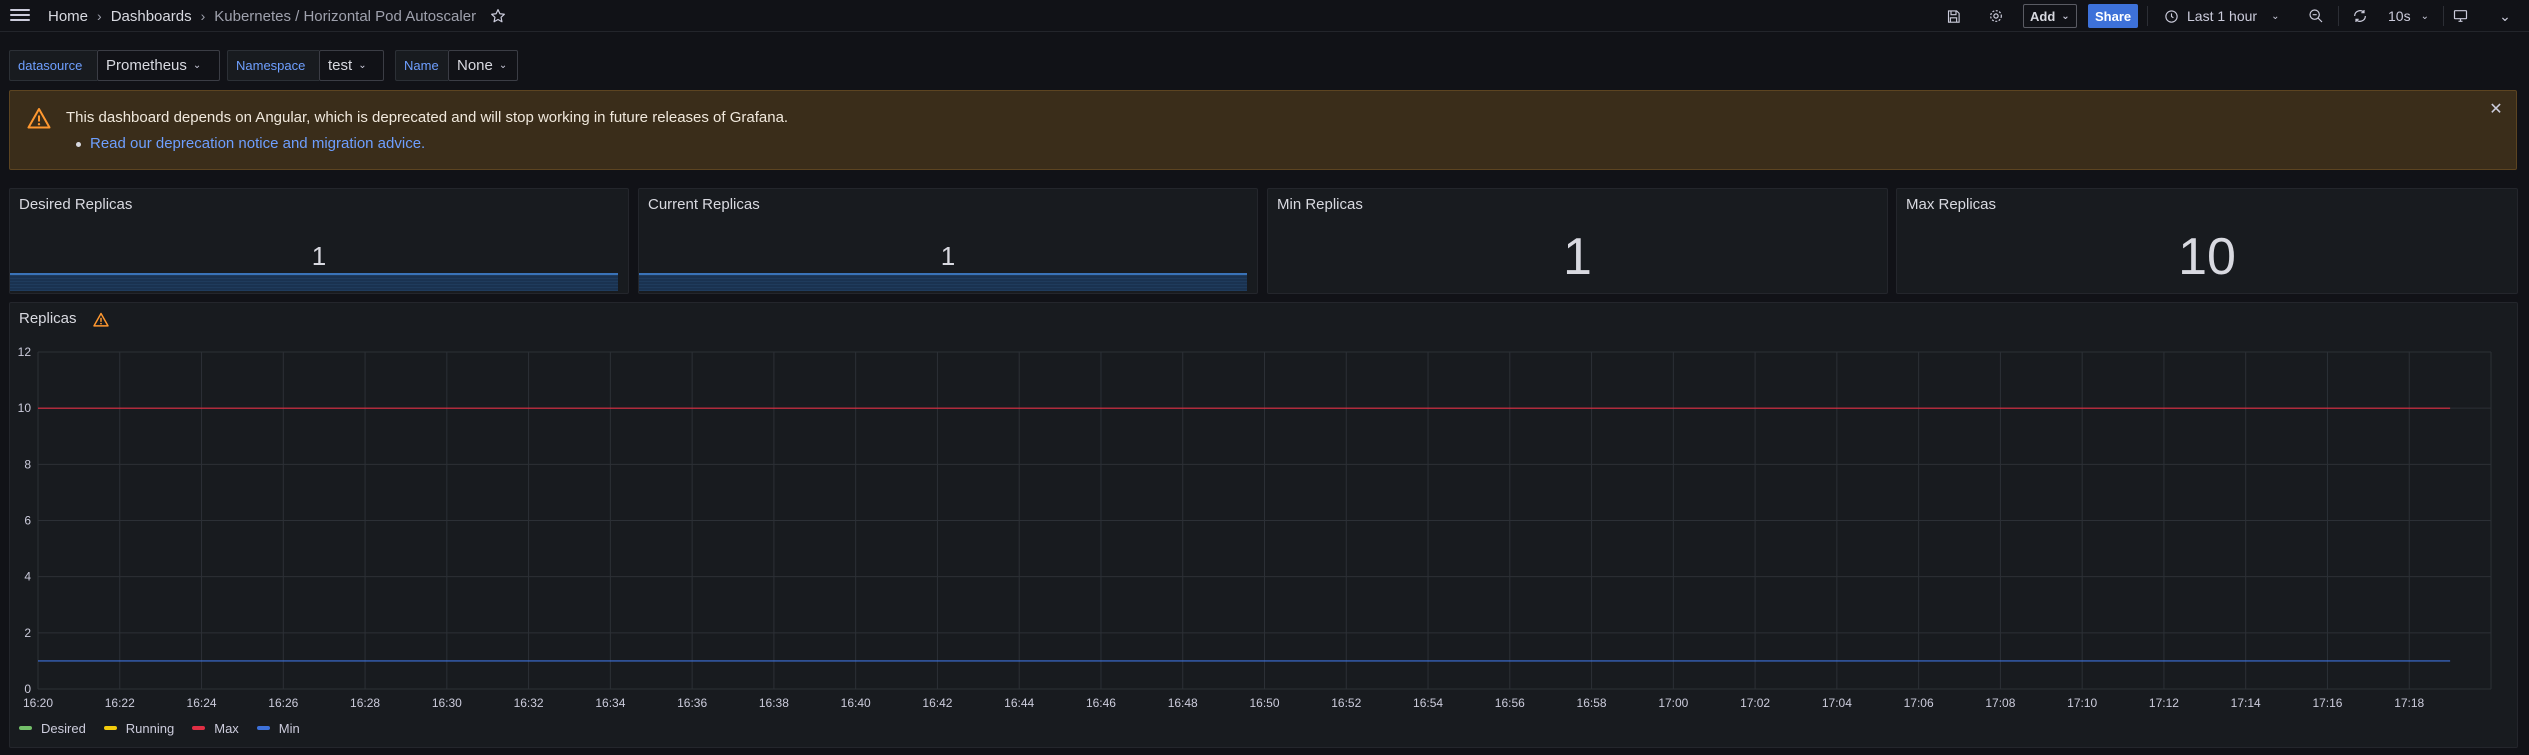 The image size is (2529, 755). I want to click on save-dashboard-button, so click(1953, 16).